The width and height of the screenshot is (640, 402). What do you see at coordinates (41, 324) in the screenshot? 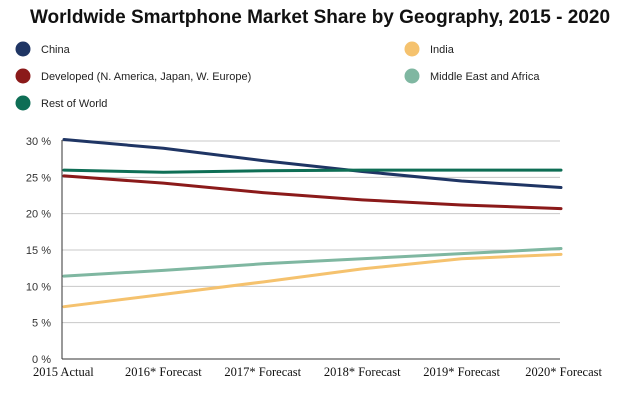
I see `y-tick-label: 5 %` at bounding box center [41, 324].